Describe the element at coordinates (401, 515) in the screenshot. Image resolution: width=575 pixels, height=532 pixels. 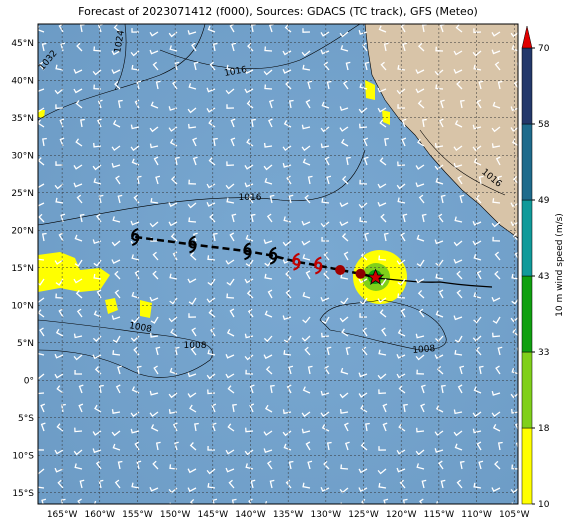
I see `x-tick-label: 120°W` at that location.